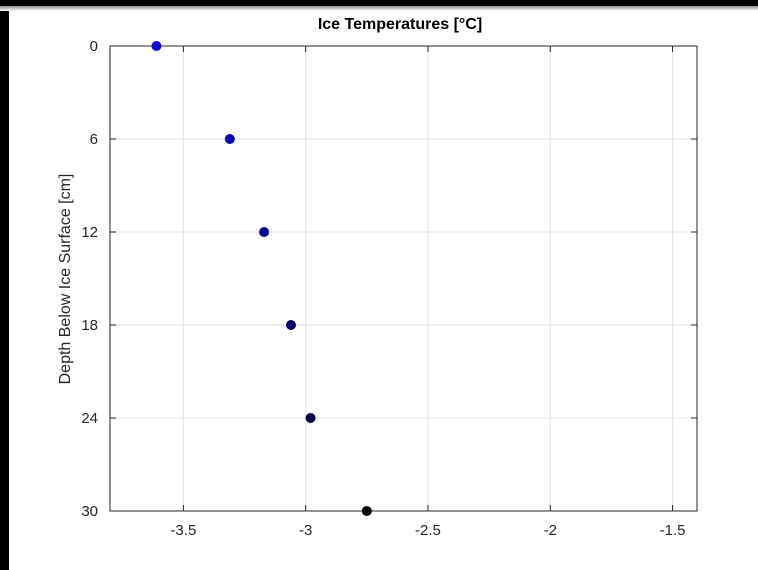 The image size is (758, 570). What do you see at coordinates (673, 530) in the screenshot?
I see `x-tick-label: -1.5` at bounding box center [673, 530].